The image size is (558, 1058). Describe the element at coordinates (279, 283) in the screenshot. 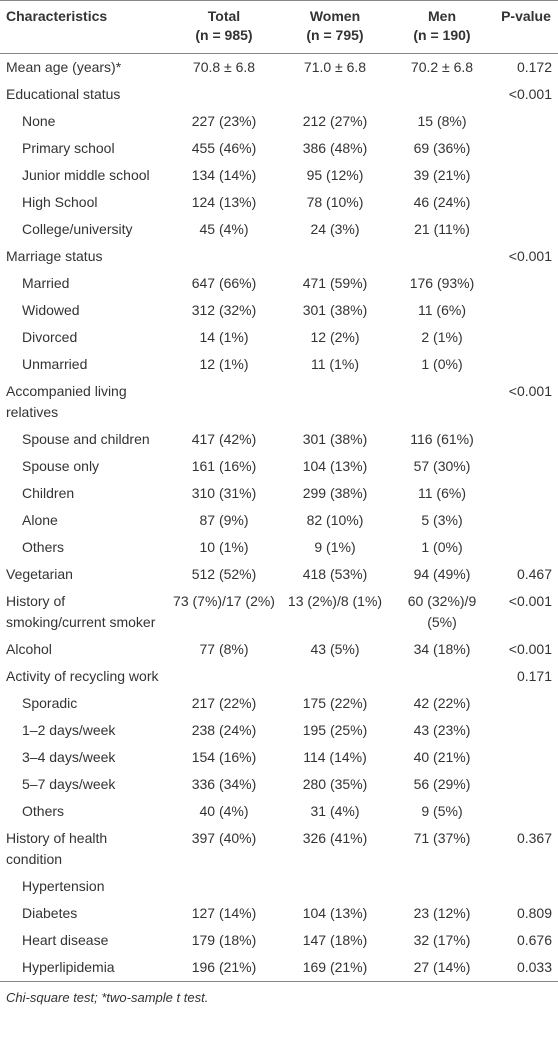

I see `table-row: Married 647 (66%) 471 (59%) 176 (93%)` at that location.